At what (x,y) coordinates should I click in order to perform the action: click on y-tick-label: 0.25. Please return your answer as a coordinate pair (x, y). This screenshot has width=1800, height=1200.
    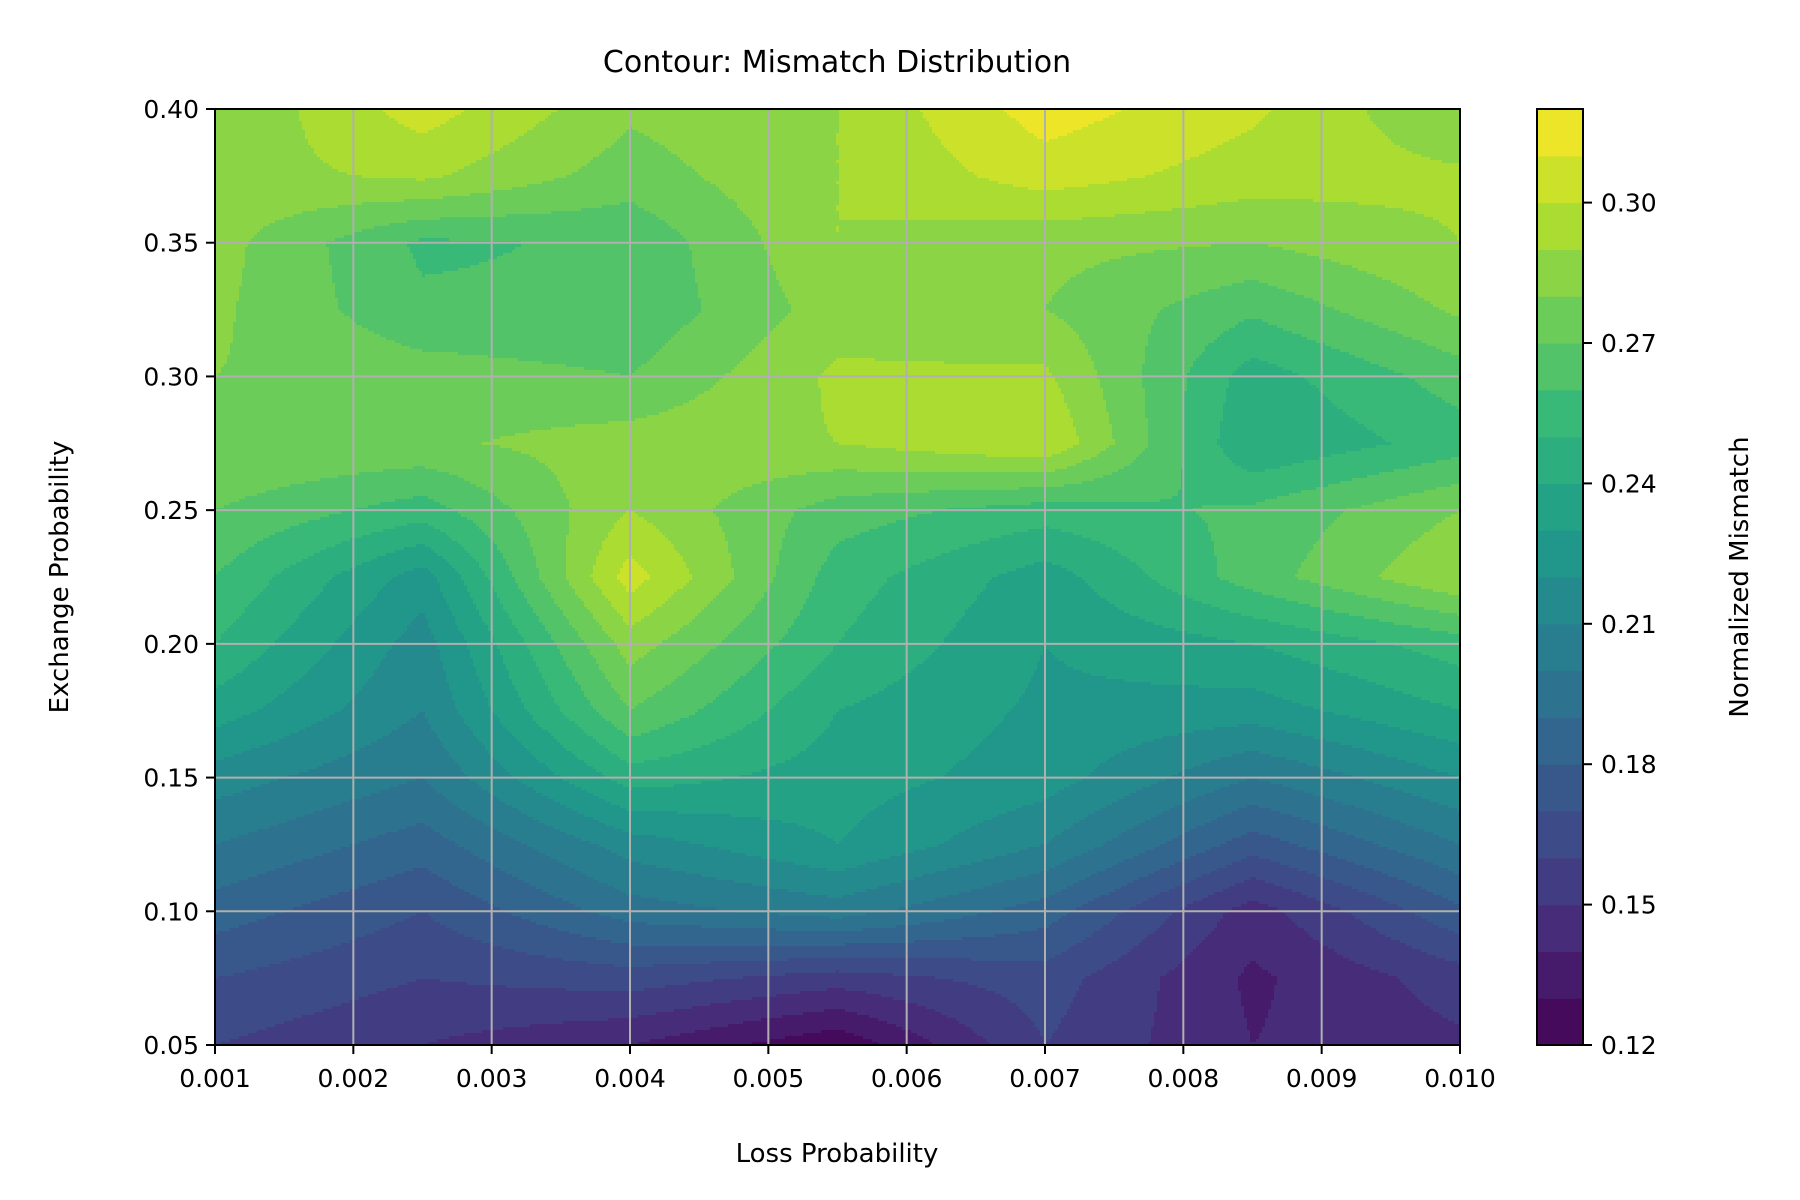
    Looking at the image, I should click on (171, 510).